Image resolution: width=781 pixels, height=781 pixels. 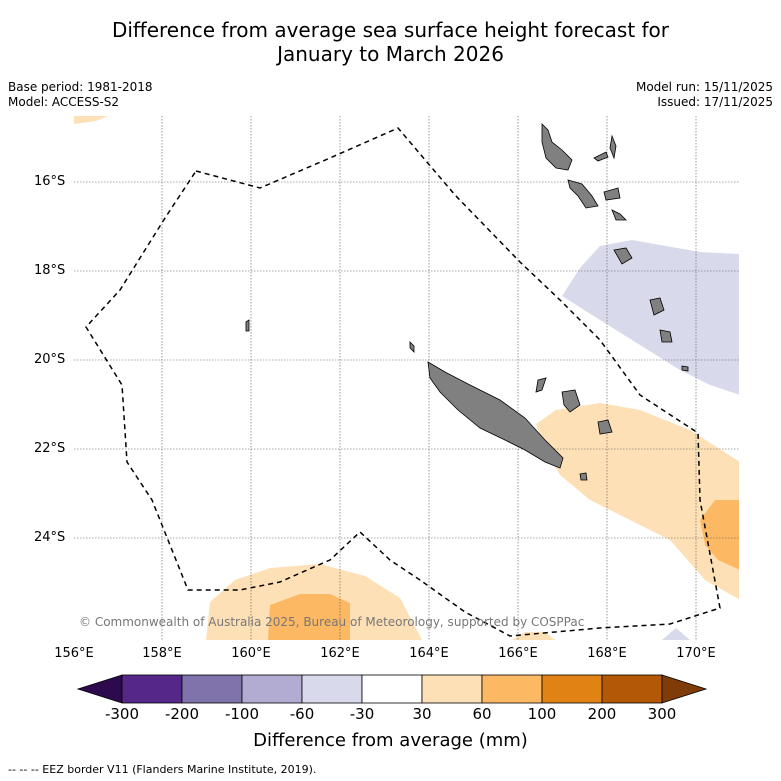 I want to click on meta-left: Base period: 1981-2018 Model: ACCESS-S2, so click(x=80, y=95).